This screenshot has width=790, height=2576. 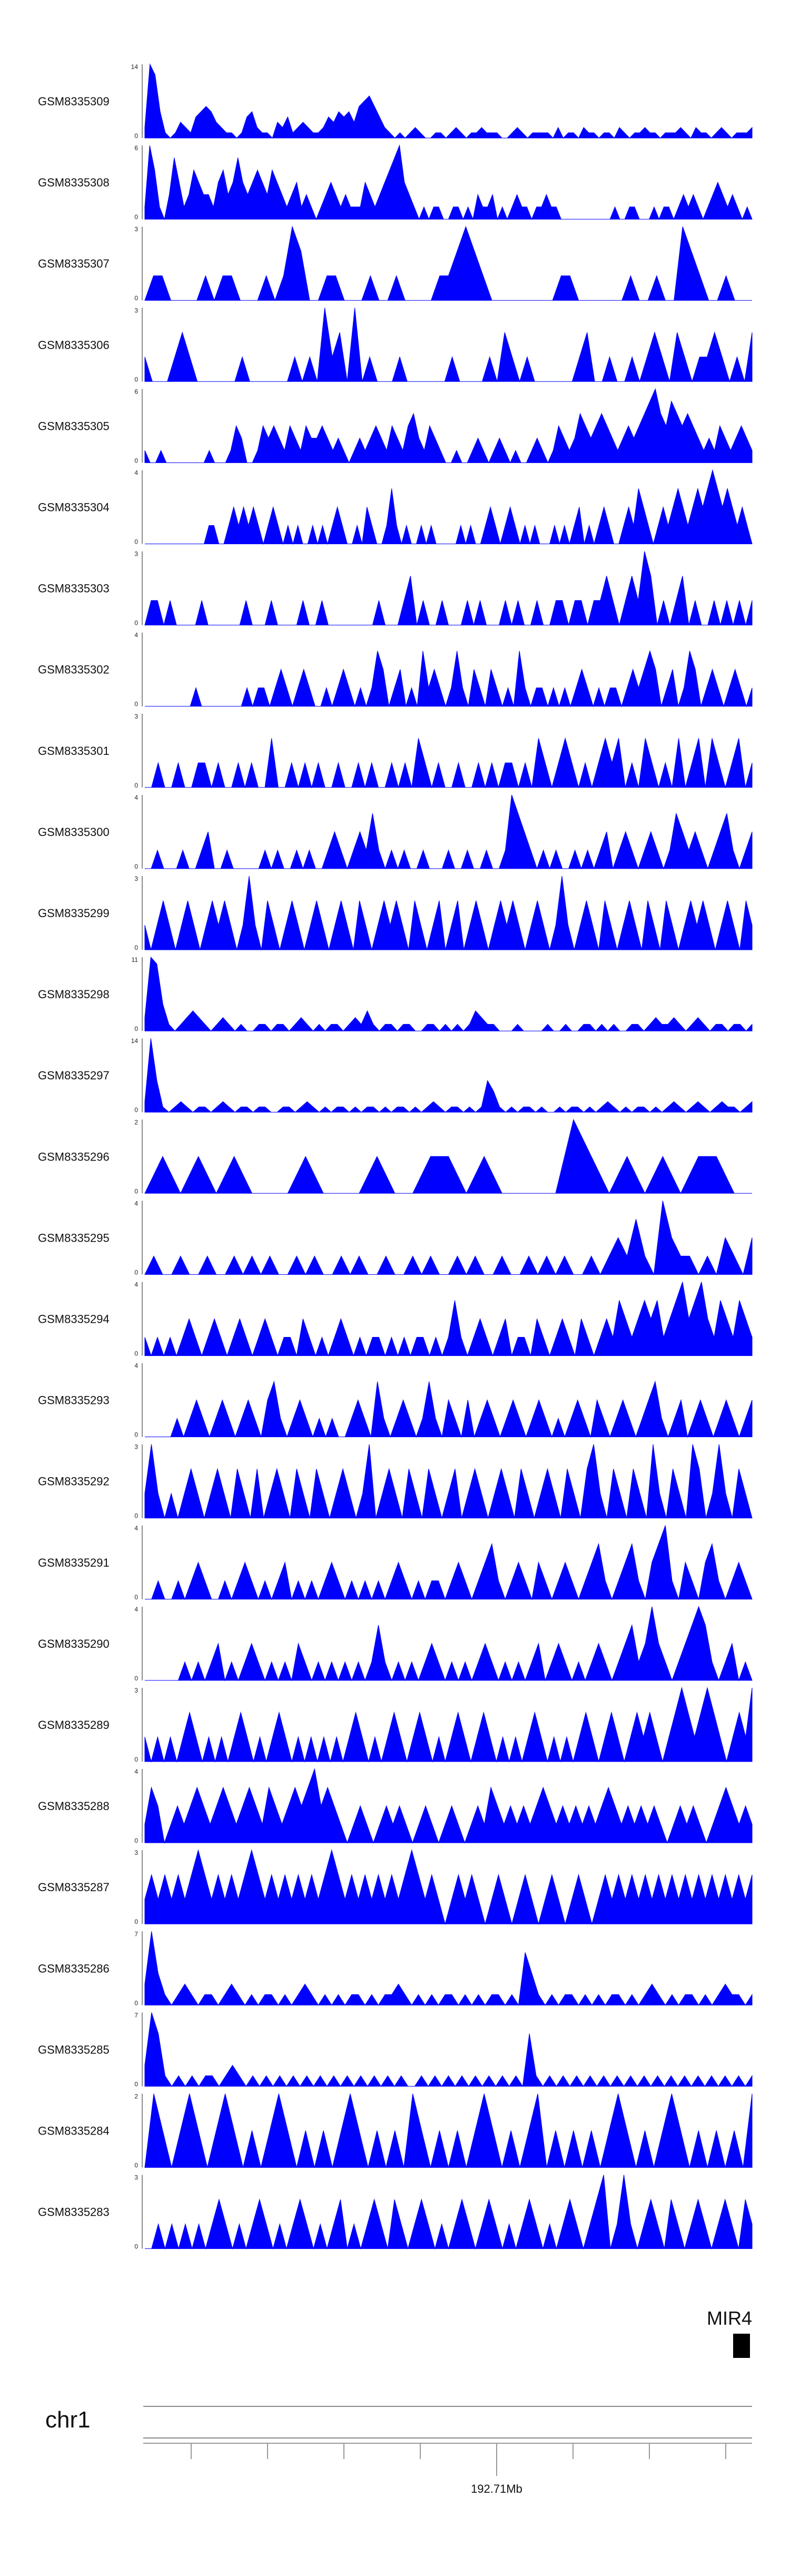 I want to click on track-label: GSM8335303, so click(x=74, y=588).